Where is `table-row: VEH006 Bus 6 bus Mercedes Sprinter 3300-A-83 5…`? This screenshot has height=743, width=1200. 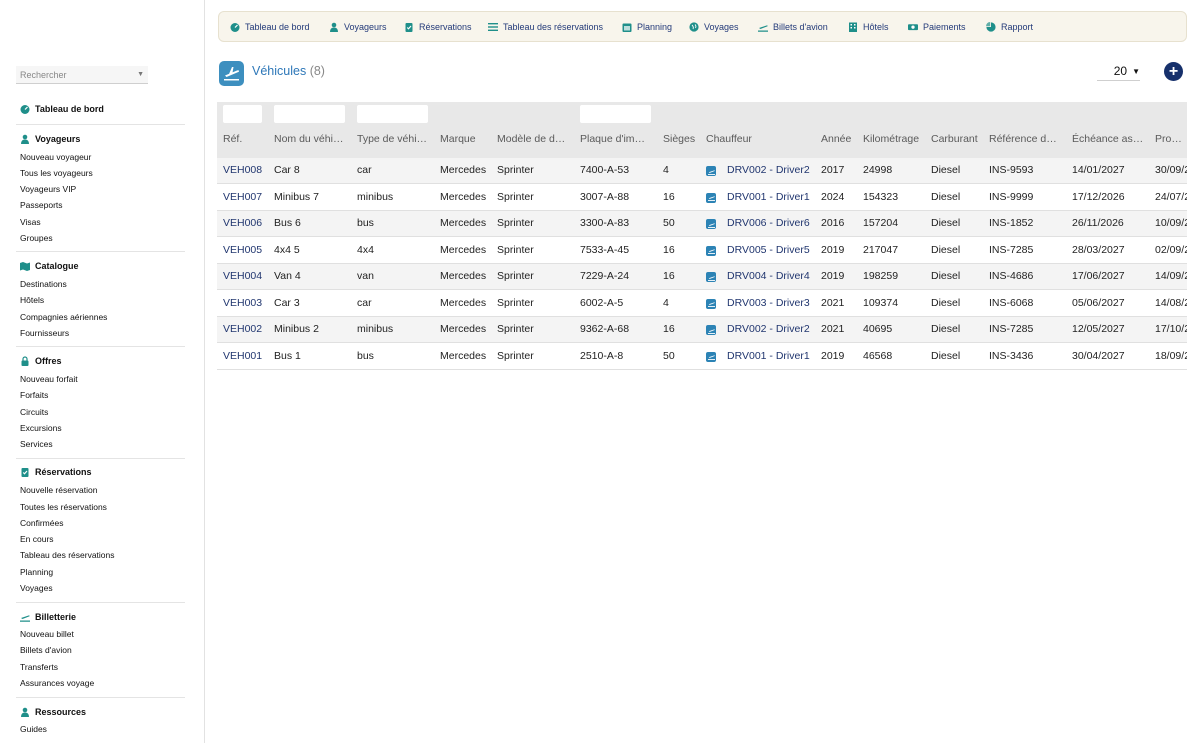
table-row: VEH006 Bus 6 bus Mercedes Sprinter 3300-A-83 5… is located at coordinates (702, 224).